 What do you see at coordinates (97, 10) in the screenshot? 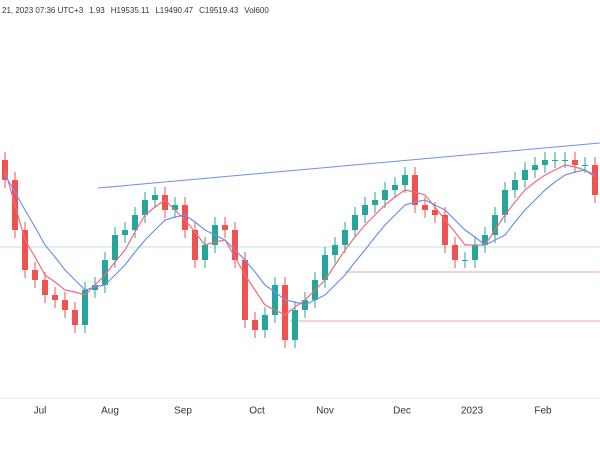
I see `header-text: 1.93` at bounding box center [97, 10].